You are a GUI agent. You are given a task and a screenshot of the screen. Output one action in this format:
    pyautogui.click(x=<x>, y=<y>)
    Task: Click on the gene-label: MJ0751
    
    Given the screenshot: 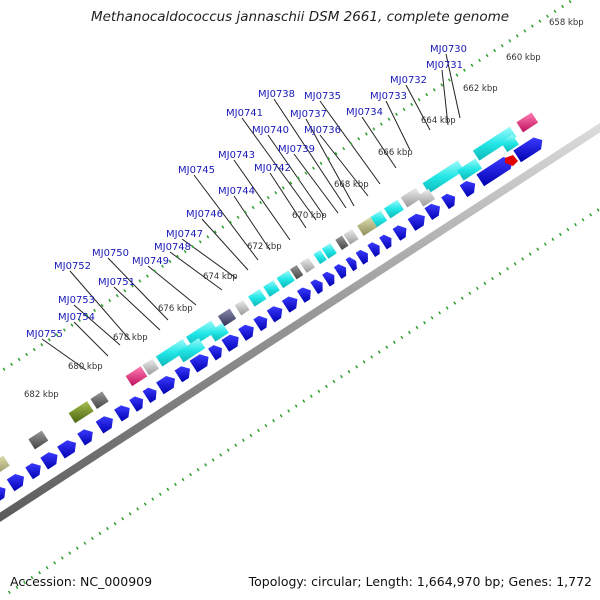 What is the action you would take?
    pyautogui.click(x=116, y=282)
    